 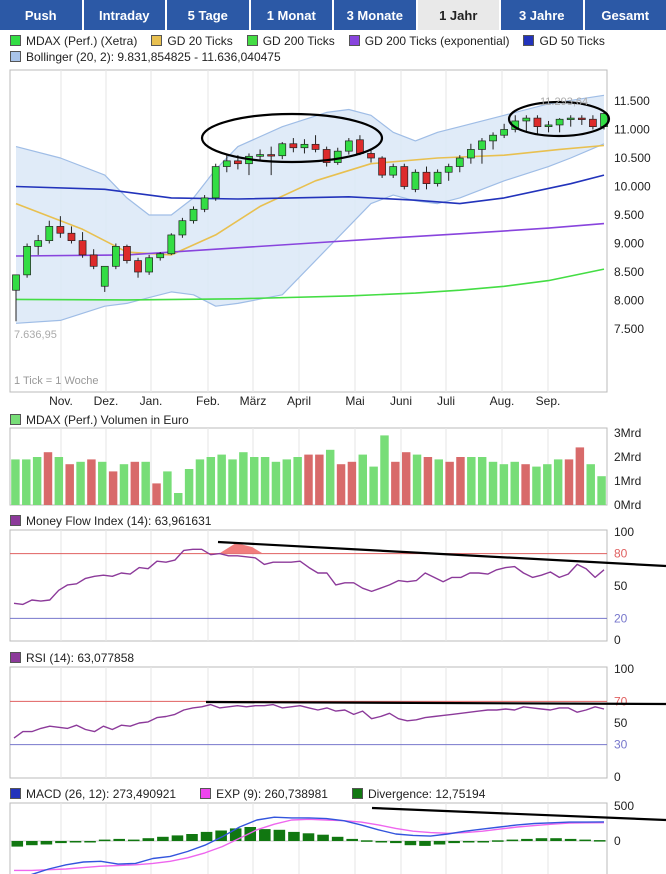 What do you see at coordinates (629, 329) in the screenshot?
I see `price-y-tick: 7.500` at bounding box center [629, 329].